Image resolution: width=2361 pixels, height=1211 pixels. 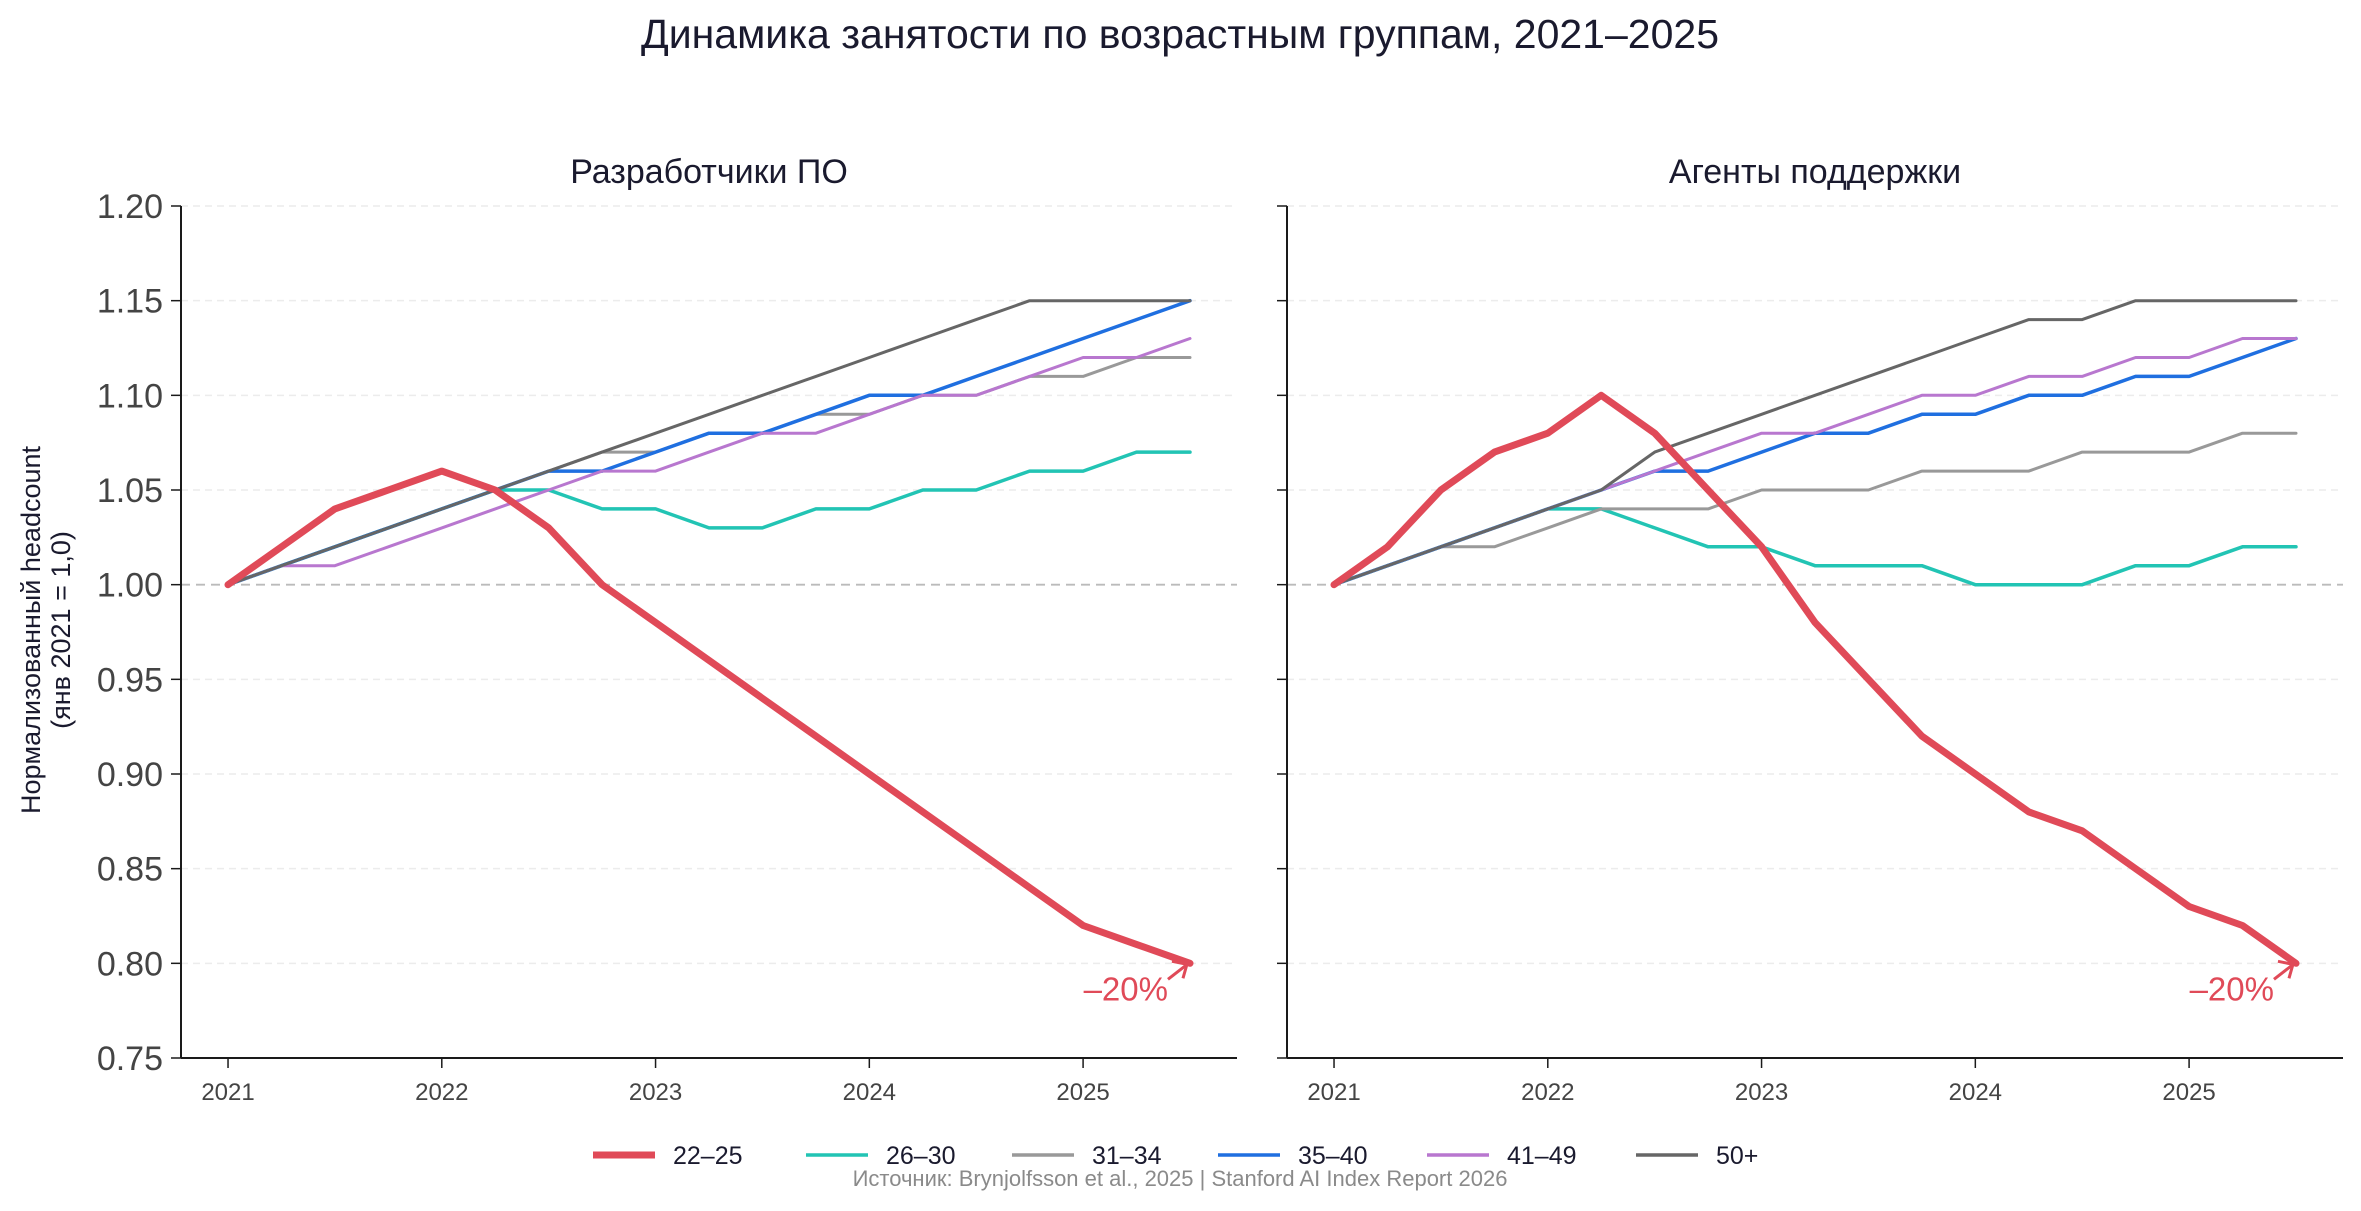 What do you see at coordinates (1127, 1156) in the screenshot?
I see `legend-label: 31–34` at bounding box center [1127, 1156].